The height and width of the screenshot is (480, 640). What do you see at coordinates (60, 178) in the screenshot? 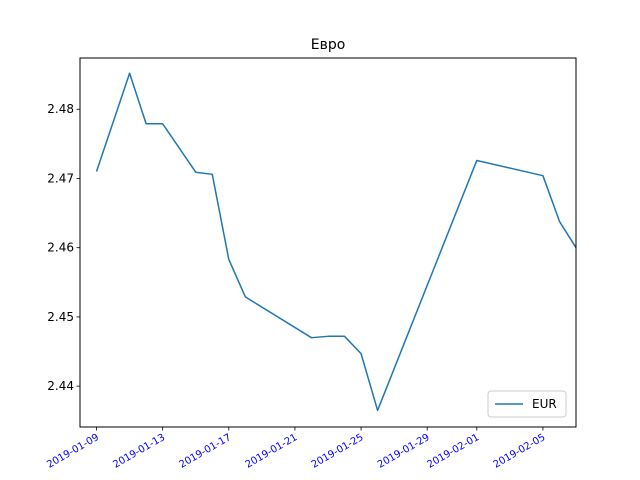
I see `y-tick-label: 2.47` at bounding box center [60, 178].